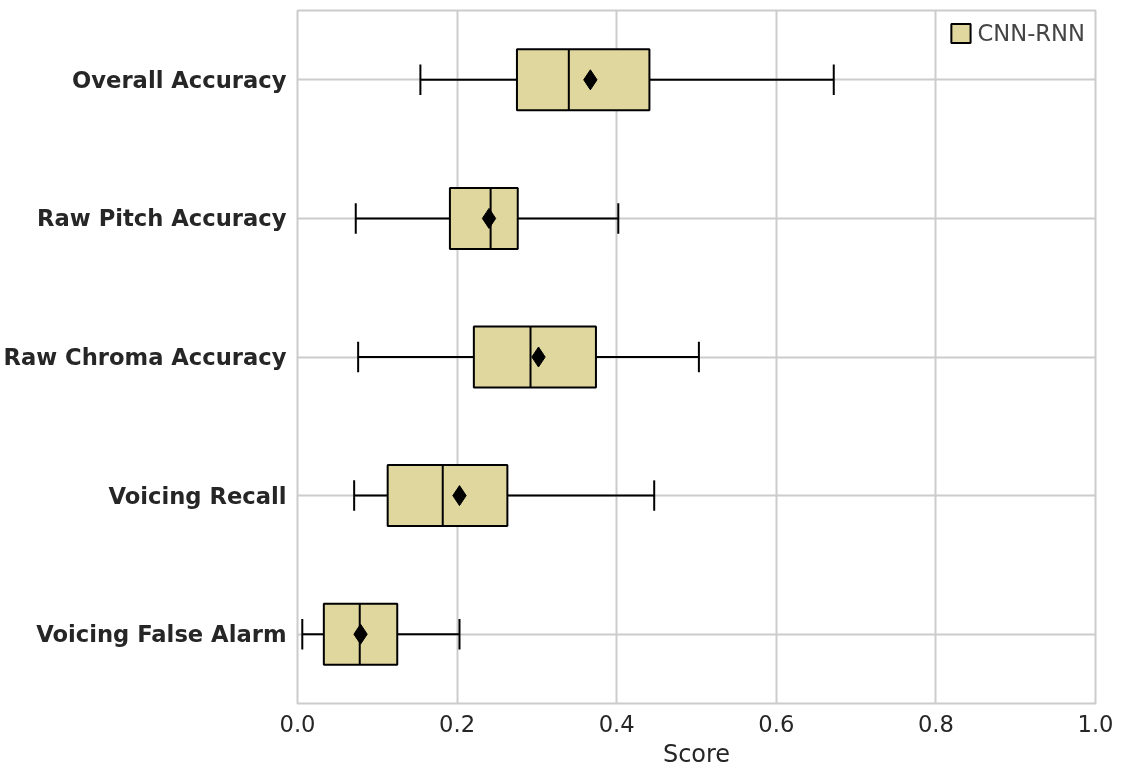  What do you see at coordinates (179, 79) in the screenshot?
I see `y-tick-label: Overall Accuracy` at bounding box center [179, 79].